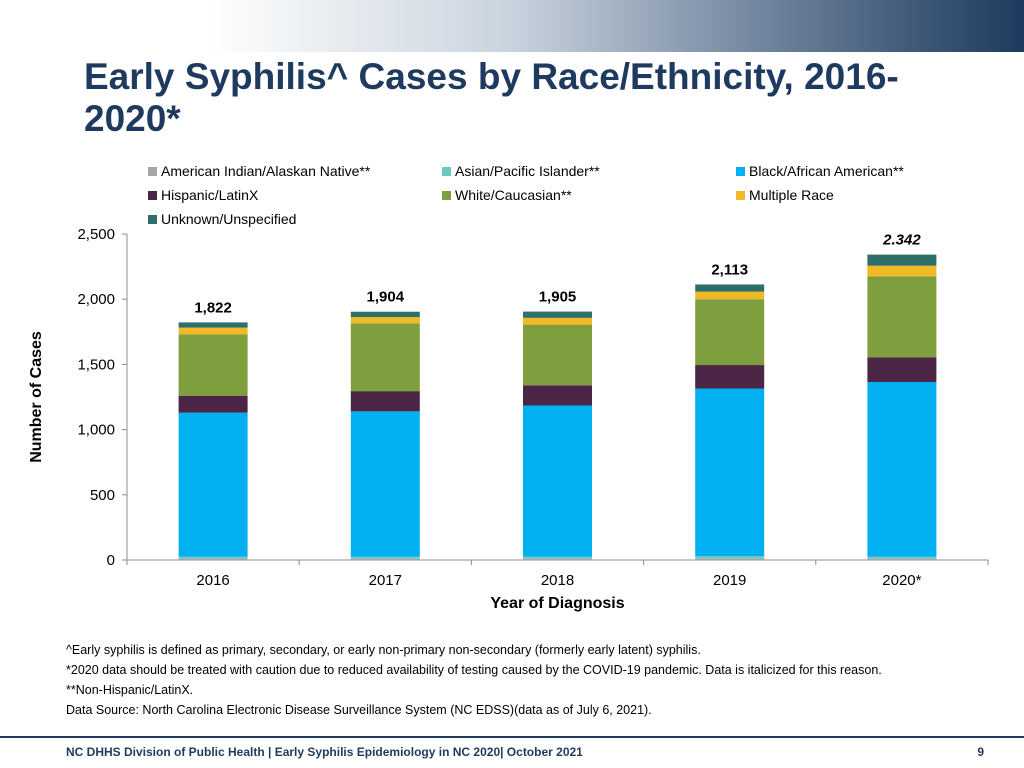 The height and width of the screenshot is (768, 1024). I want to click on bar-segment-2017-unknown-unspecified, so click(385, 314).